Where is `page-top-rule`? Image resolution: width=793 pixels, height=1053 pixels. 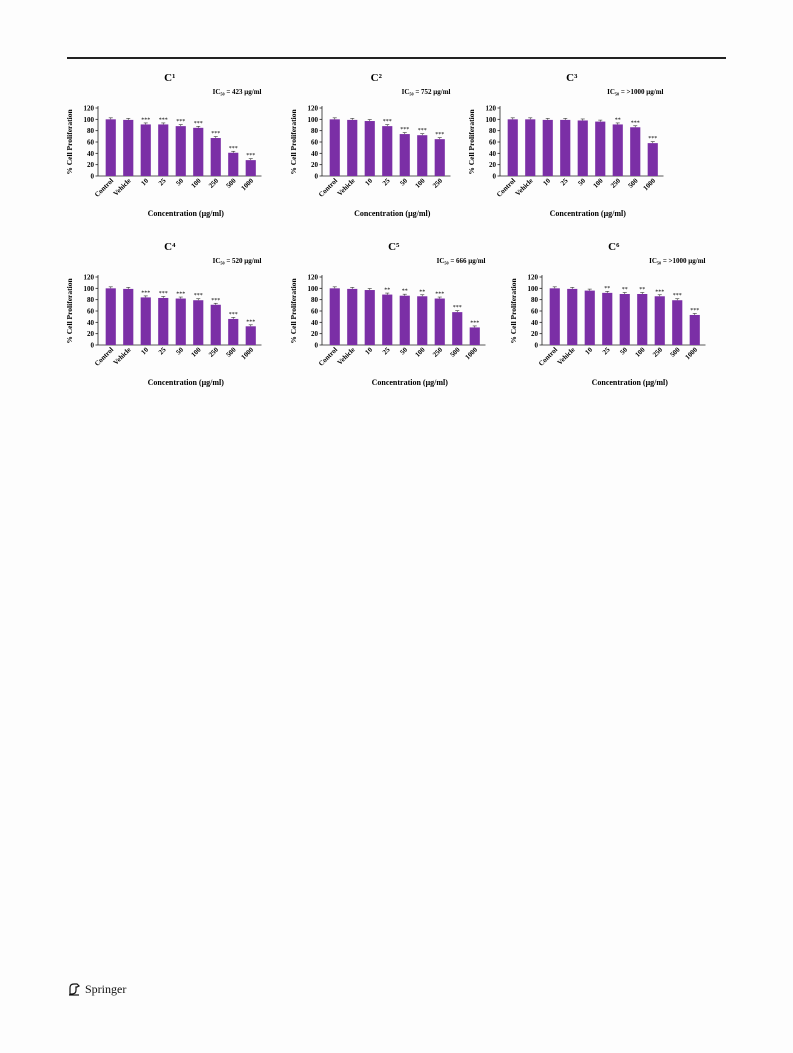 page-top-rule is located at coordinates (396, 58).